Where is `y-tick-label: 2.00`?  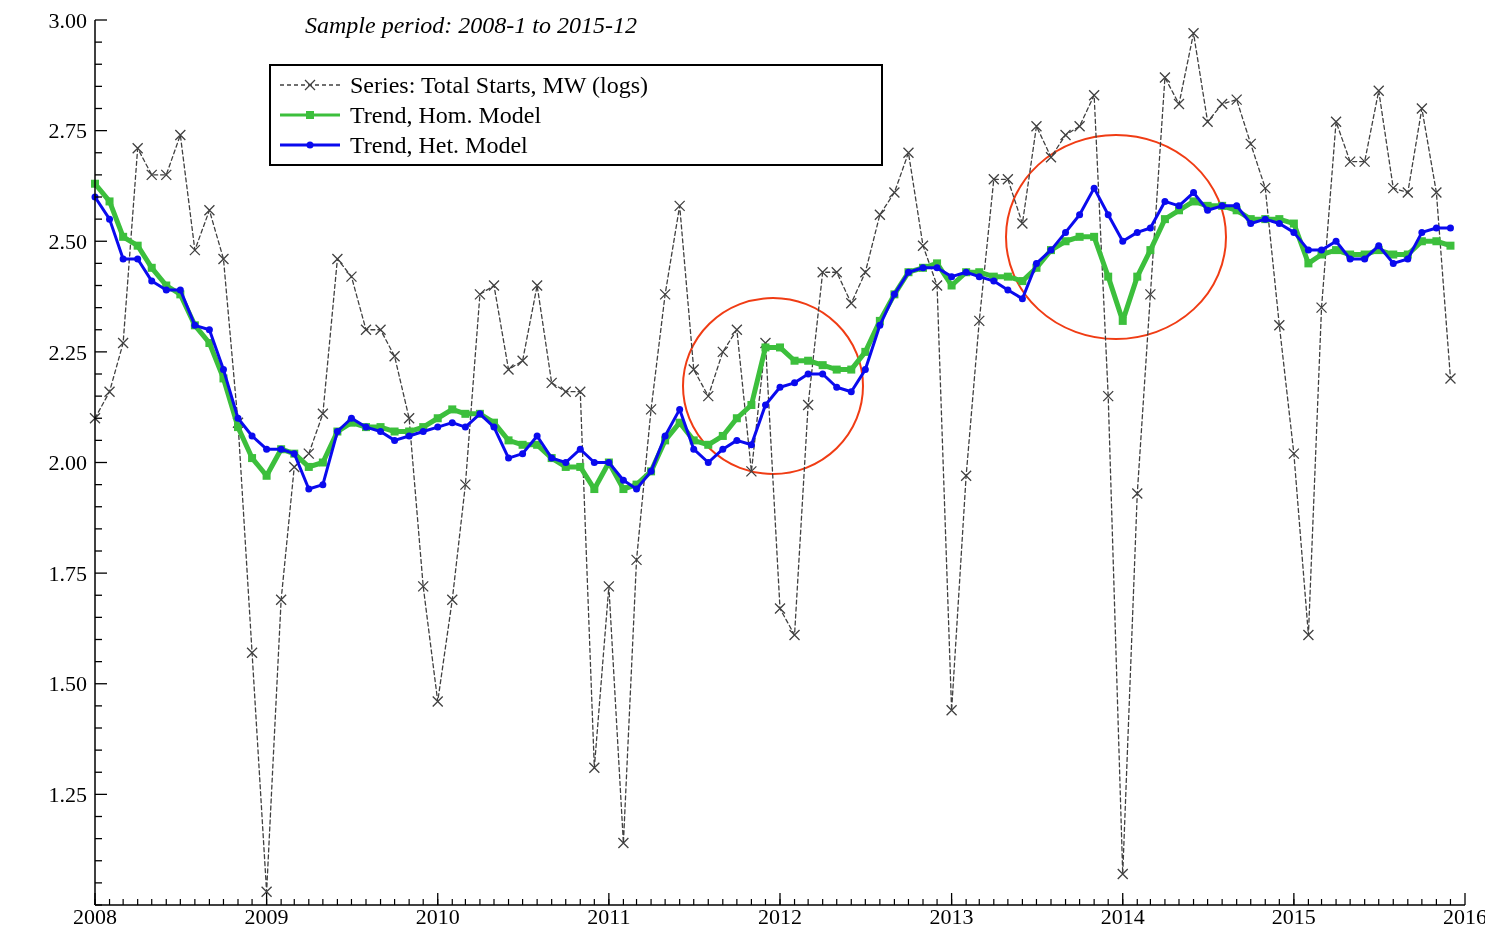
y-tick-label: 2.00 is located at coordinates (67, 463).